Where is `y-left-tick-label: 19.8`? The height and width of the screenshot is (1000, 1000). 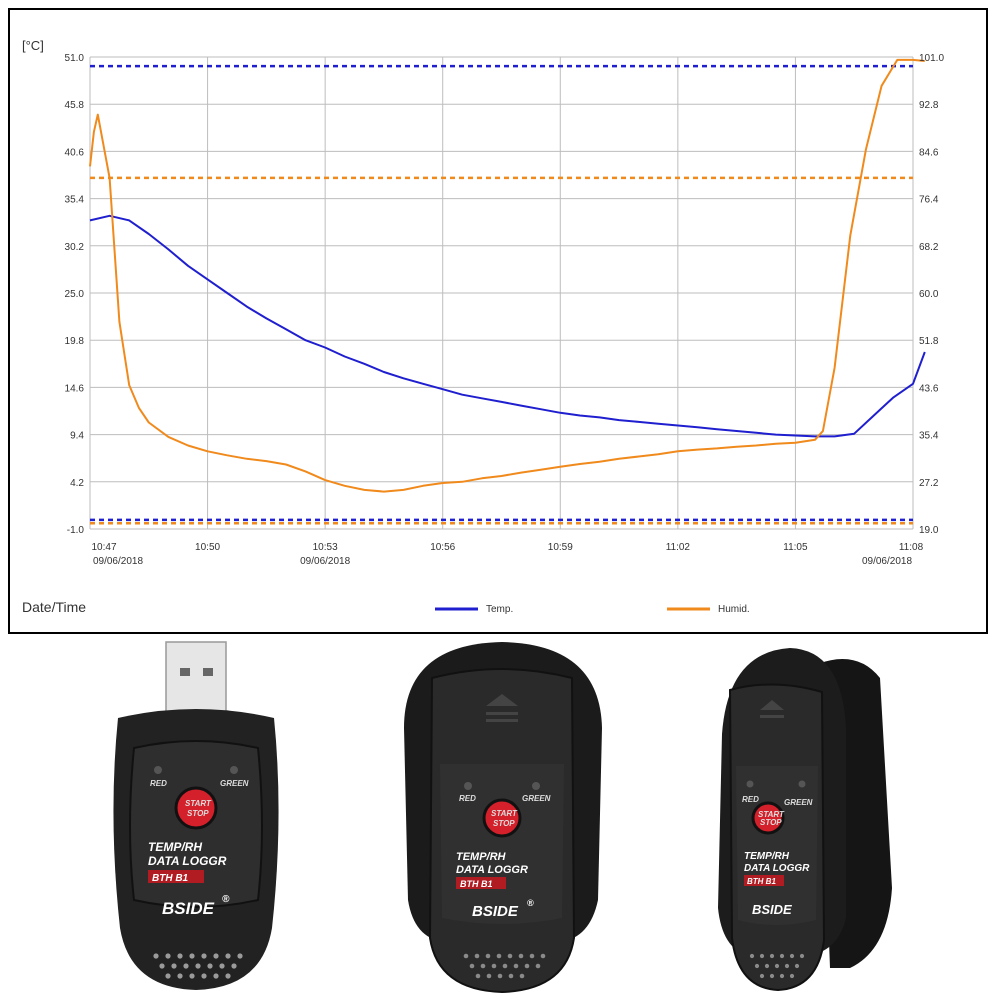 y-left-tick-label: 19.8 is located at coordinates (75, 341).